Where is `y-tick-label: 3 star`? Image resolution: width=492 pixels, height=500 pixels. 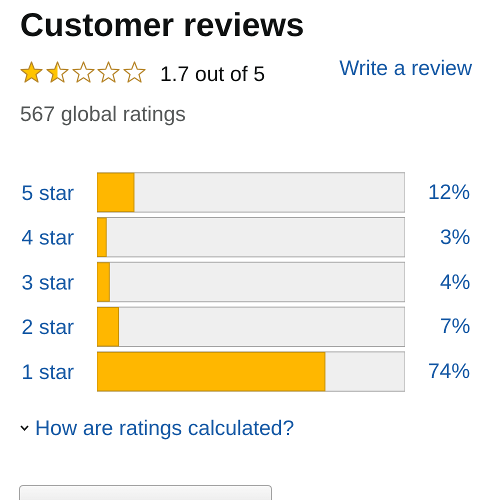
y-tick-label: 3 star is located at coordinates (47, 282).